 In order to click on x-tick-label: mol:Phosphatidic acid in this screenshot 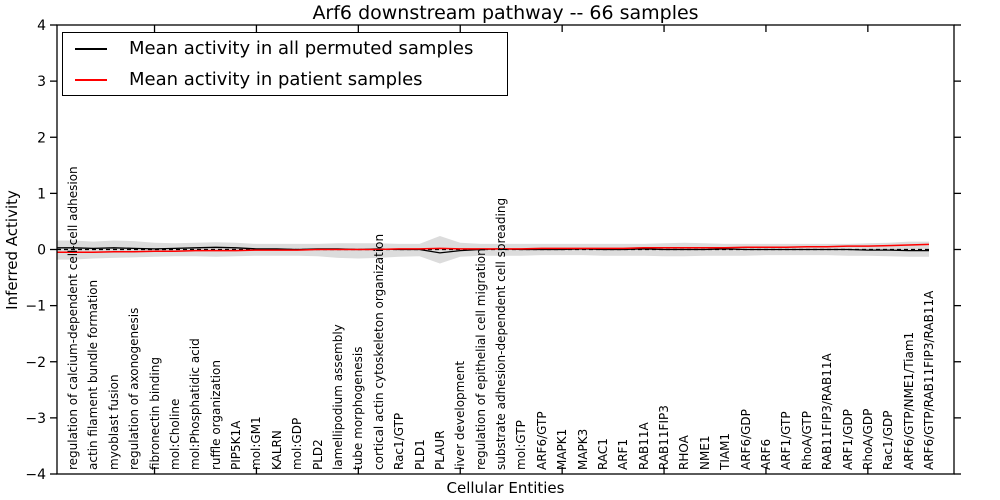, I will do `click(195, 404)`.